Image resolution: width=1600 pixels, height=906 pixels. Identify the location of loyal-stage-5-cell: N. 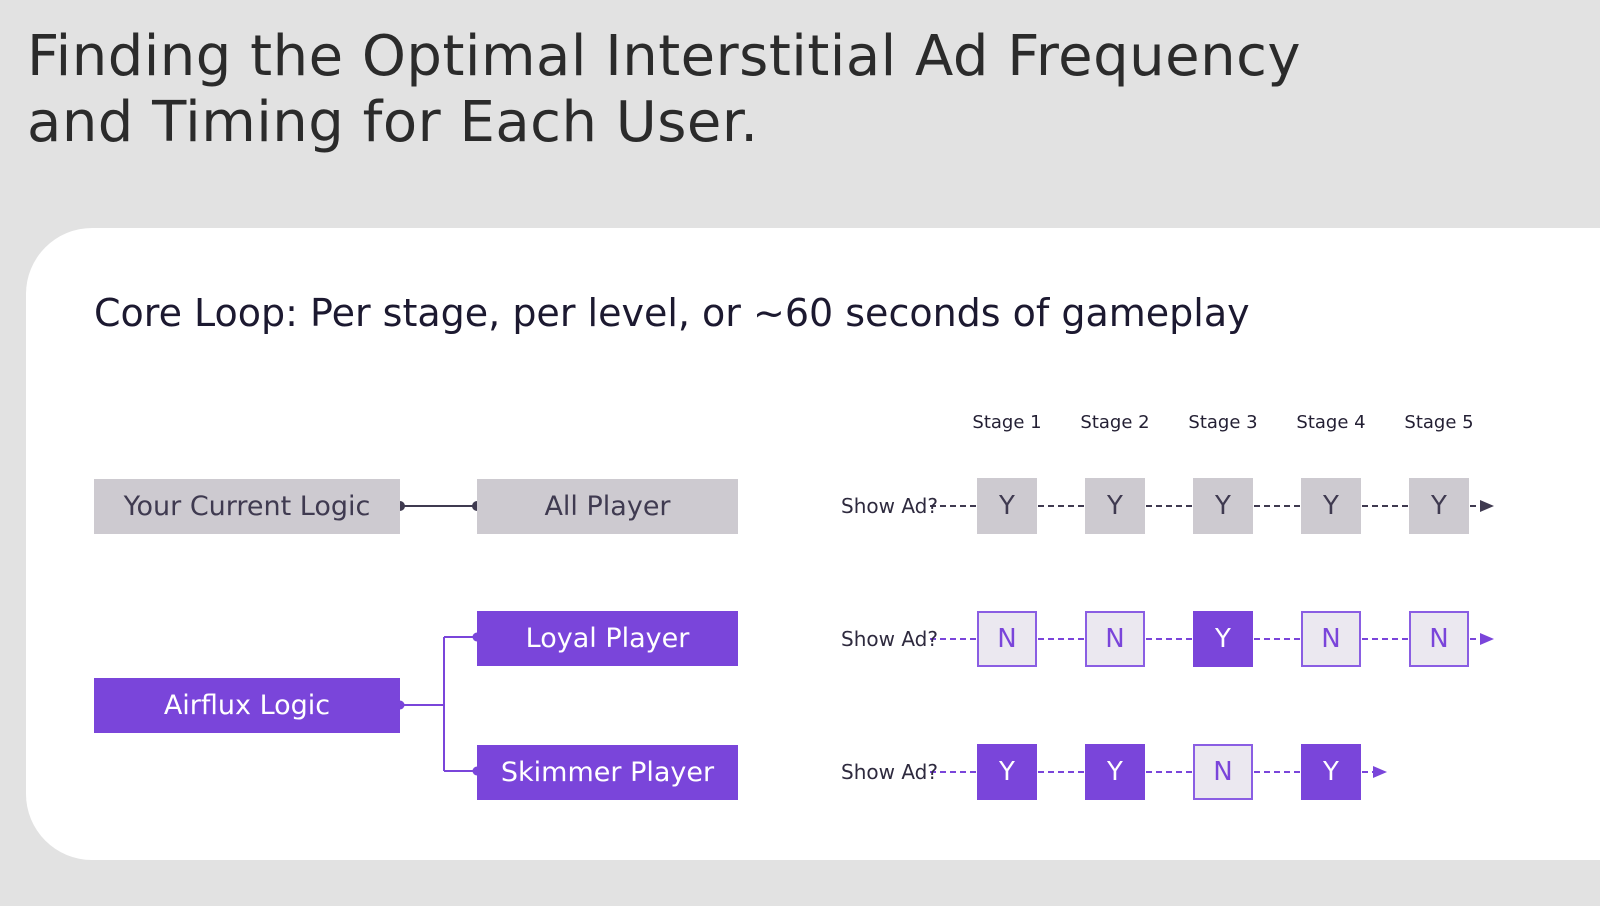
(1439, 639).